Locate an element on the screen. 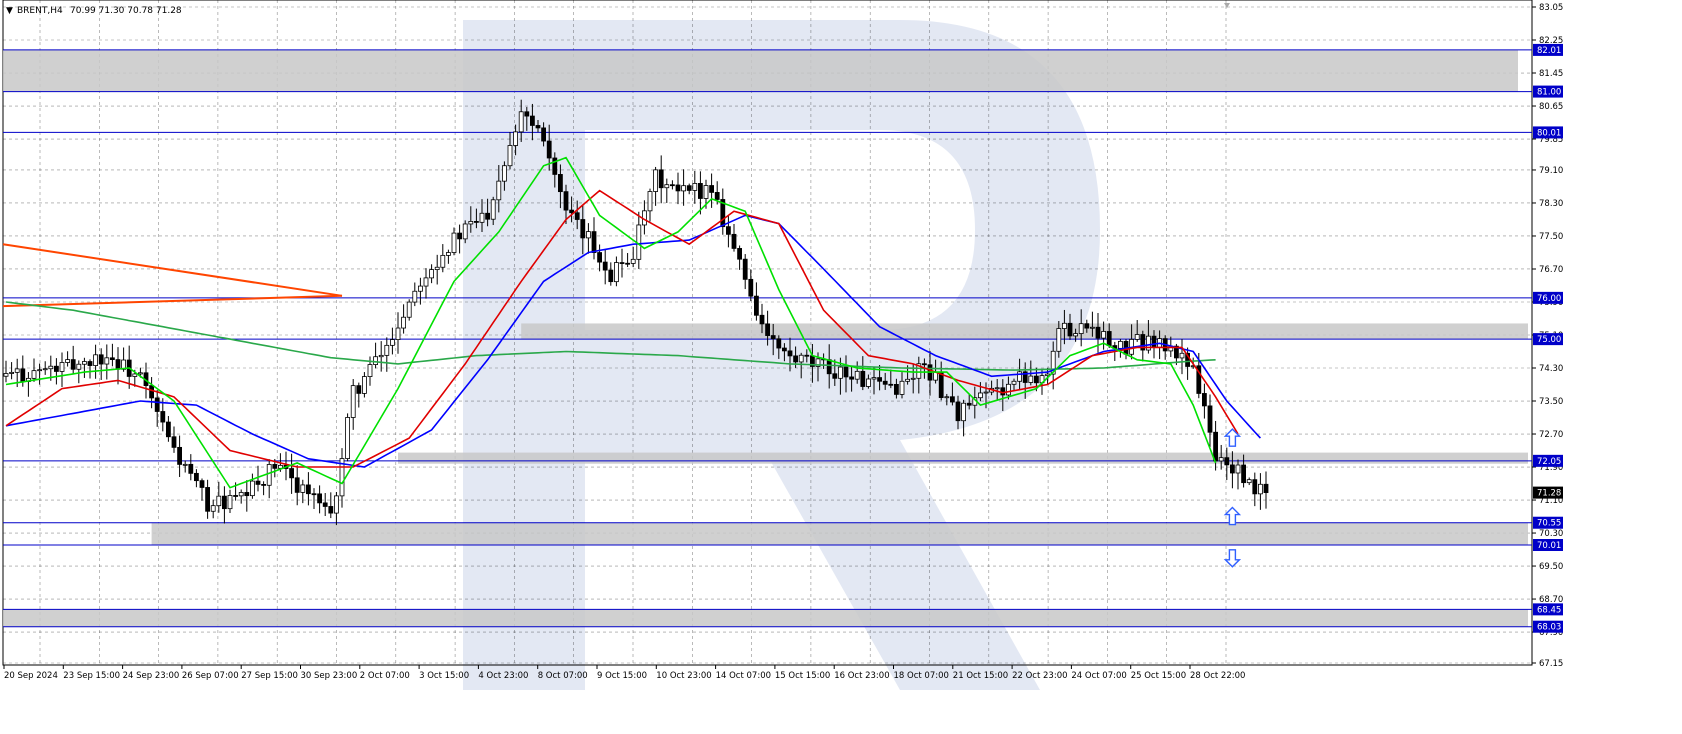 Image resolution: width=1682 pixels, height=734 pixels. y-tick-label: 82.25 is located at coordinates (1551, 41).